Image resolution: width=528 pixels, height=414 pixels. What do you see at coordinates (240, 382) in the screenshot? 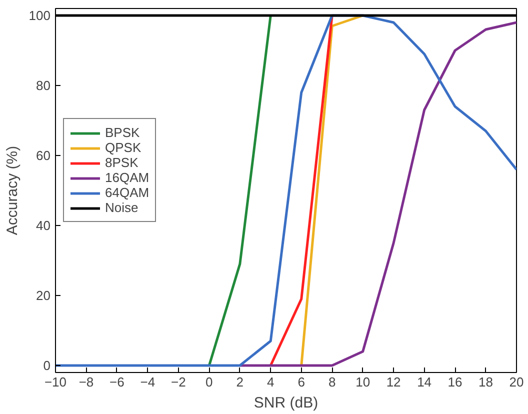
I see `x-tick-label: 2` at bounding box center [240, 382].